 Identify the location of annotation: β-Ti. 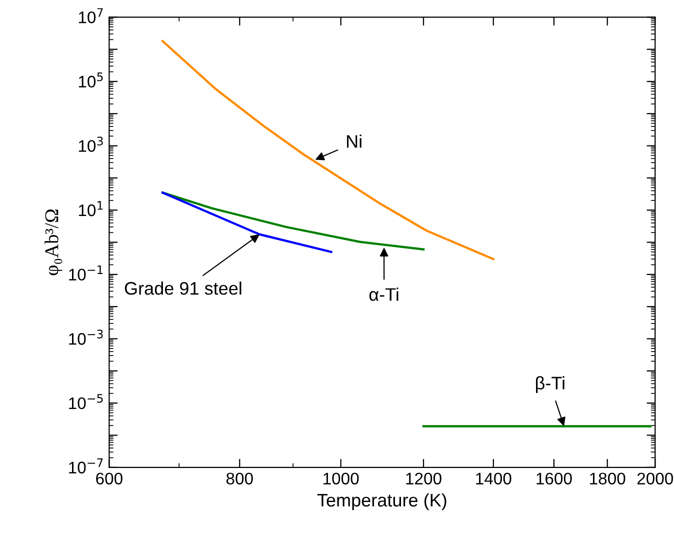
(550, 385).